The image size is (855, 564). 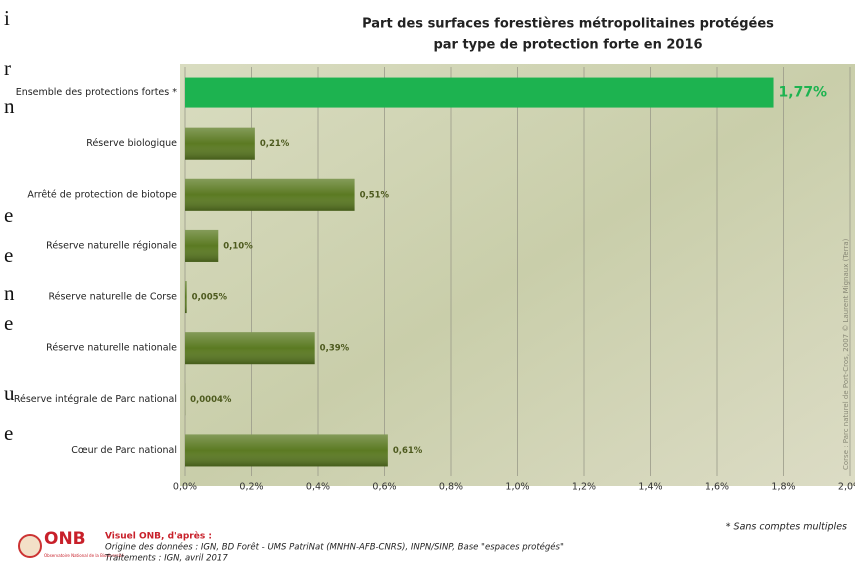 I want to click on value-label: 0,005%, so click(x=210, y=298).